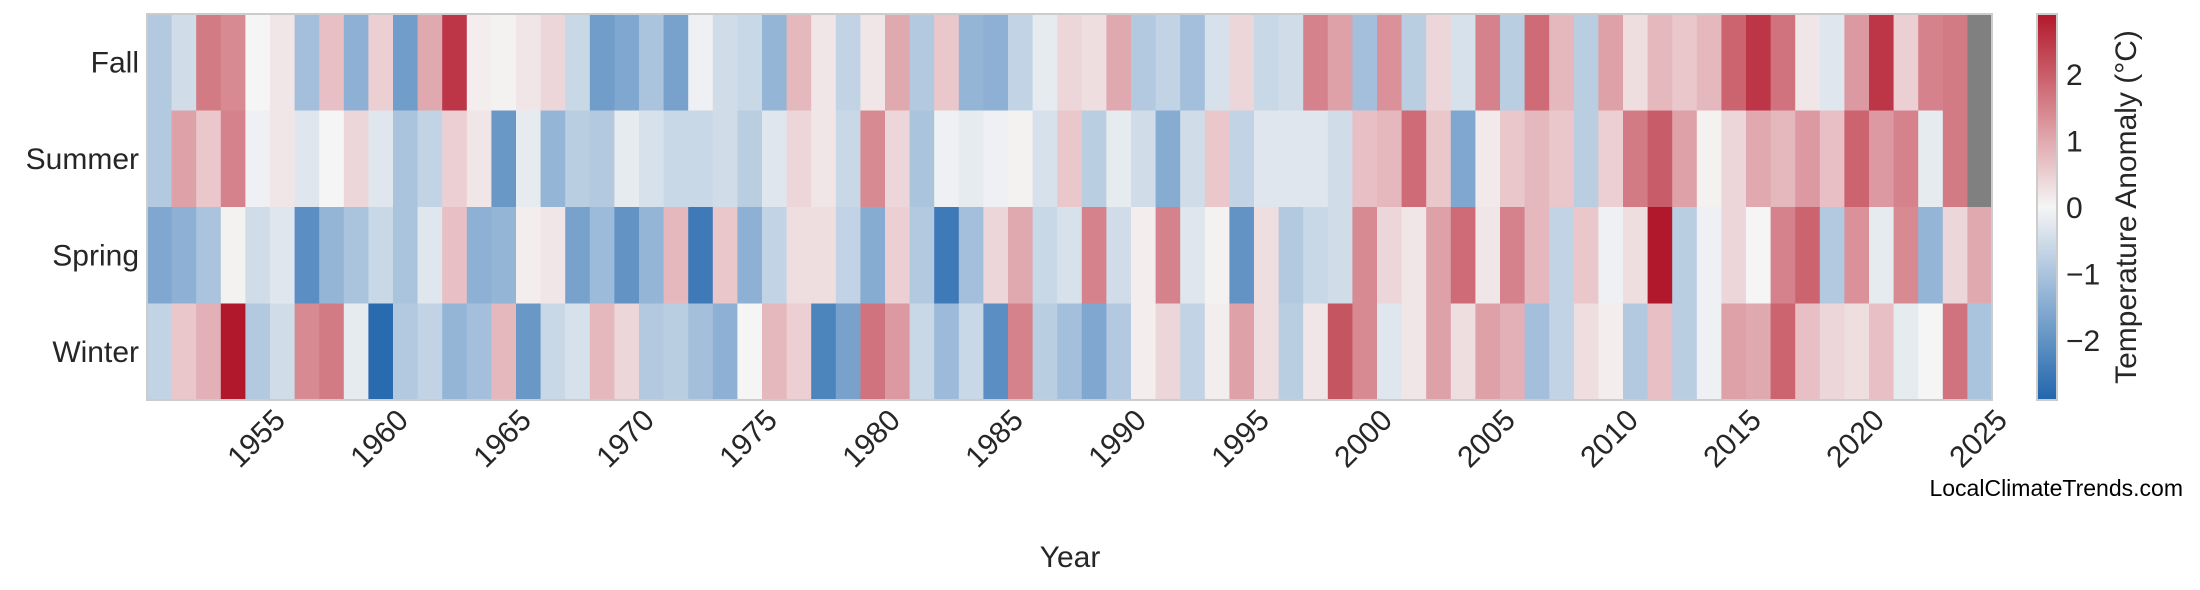 The height and width of the screenshot is (590, 2200). What do you see at coordinates (1808, 256) in the screenshot?
I see `heatmap-cell-spring-2018` at bounding box center [1808, 256].